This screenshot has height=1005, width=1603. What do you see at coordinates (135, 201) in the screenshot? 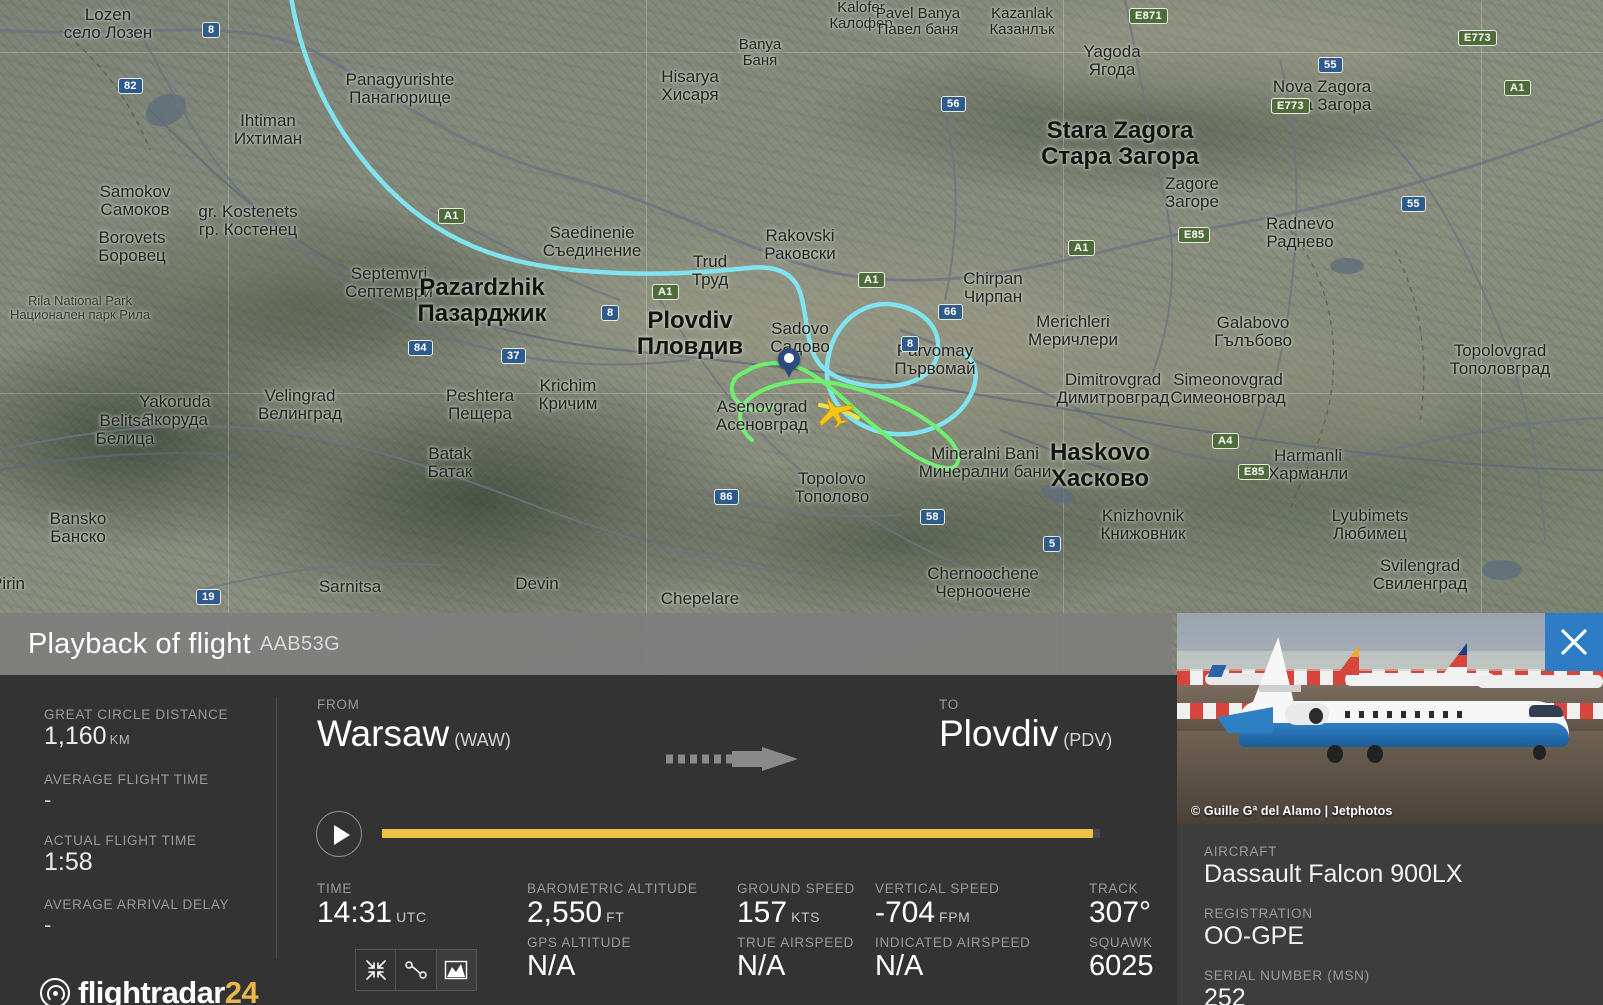
I see `map-label: Samokov Самоков` at bounding box center [135, 201].